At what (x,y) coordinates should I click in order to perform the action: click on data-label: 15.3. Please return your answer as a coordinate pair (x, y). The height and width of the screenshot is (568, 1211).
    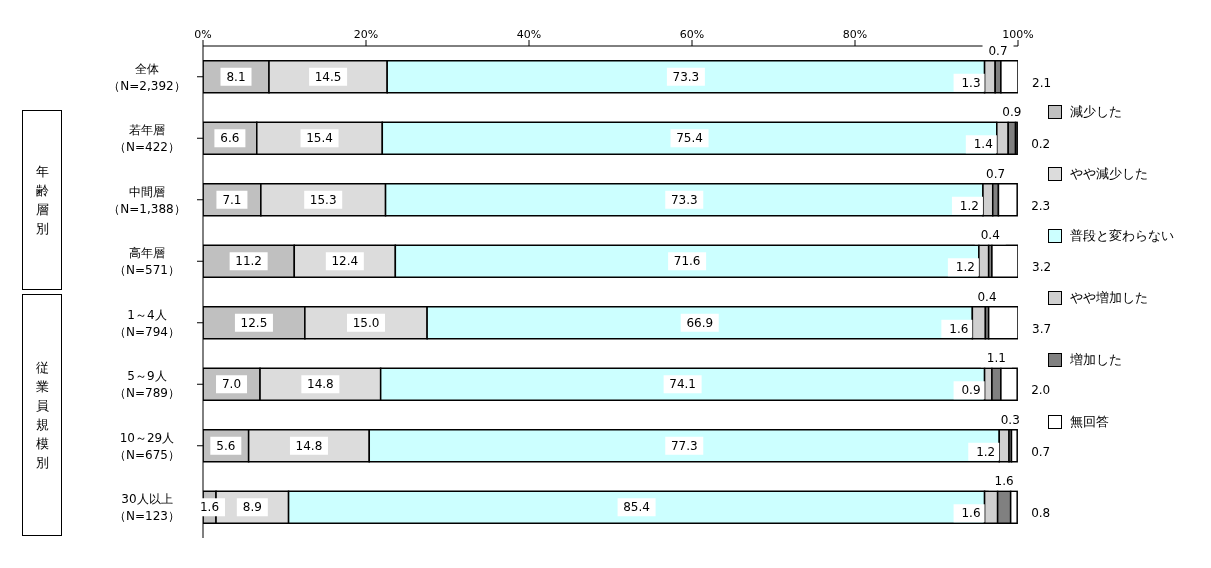
    Looking at the image, I should click on (323, 199).